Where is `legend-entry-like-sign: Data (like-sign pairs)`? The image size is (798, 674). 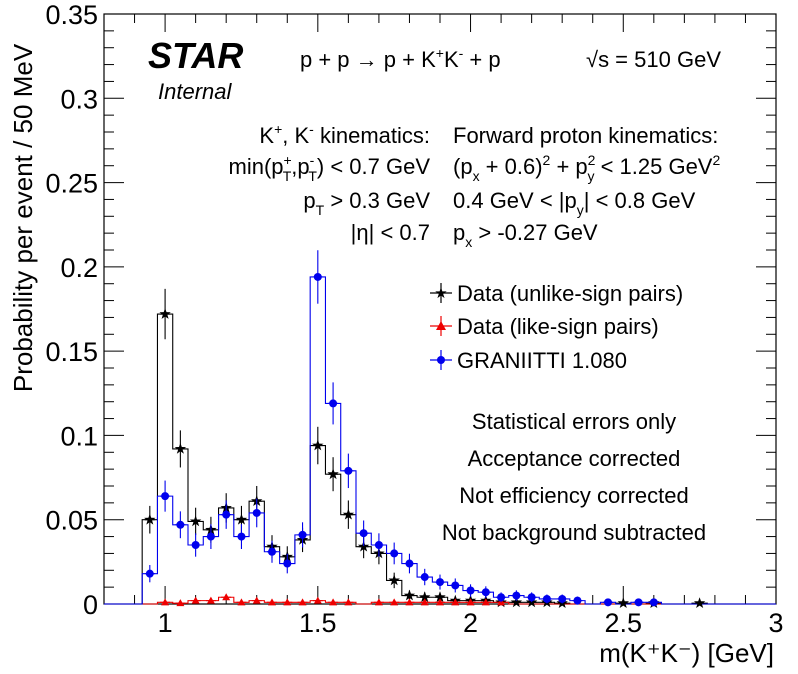 legend-entry-like-sign: Data (like-sign pairs) is located at coordinates (544, 326).